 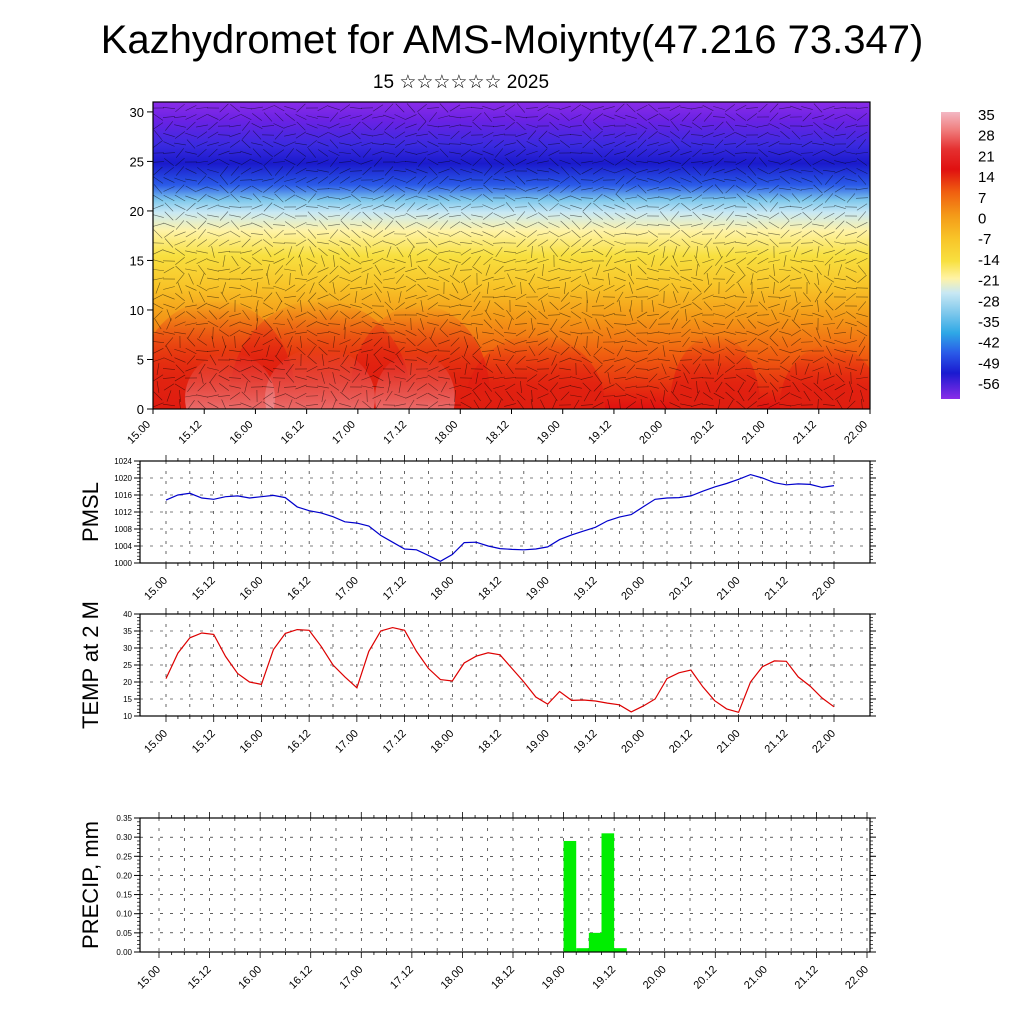 What do you see at coordinates (986, 115) in the screenshot?
I see `colorbar-label: 35` at bounding box center [986, 115].